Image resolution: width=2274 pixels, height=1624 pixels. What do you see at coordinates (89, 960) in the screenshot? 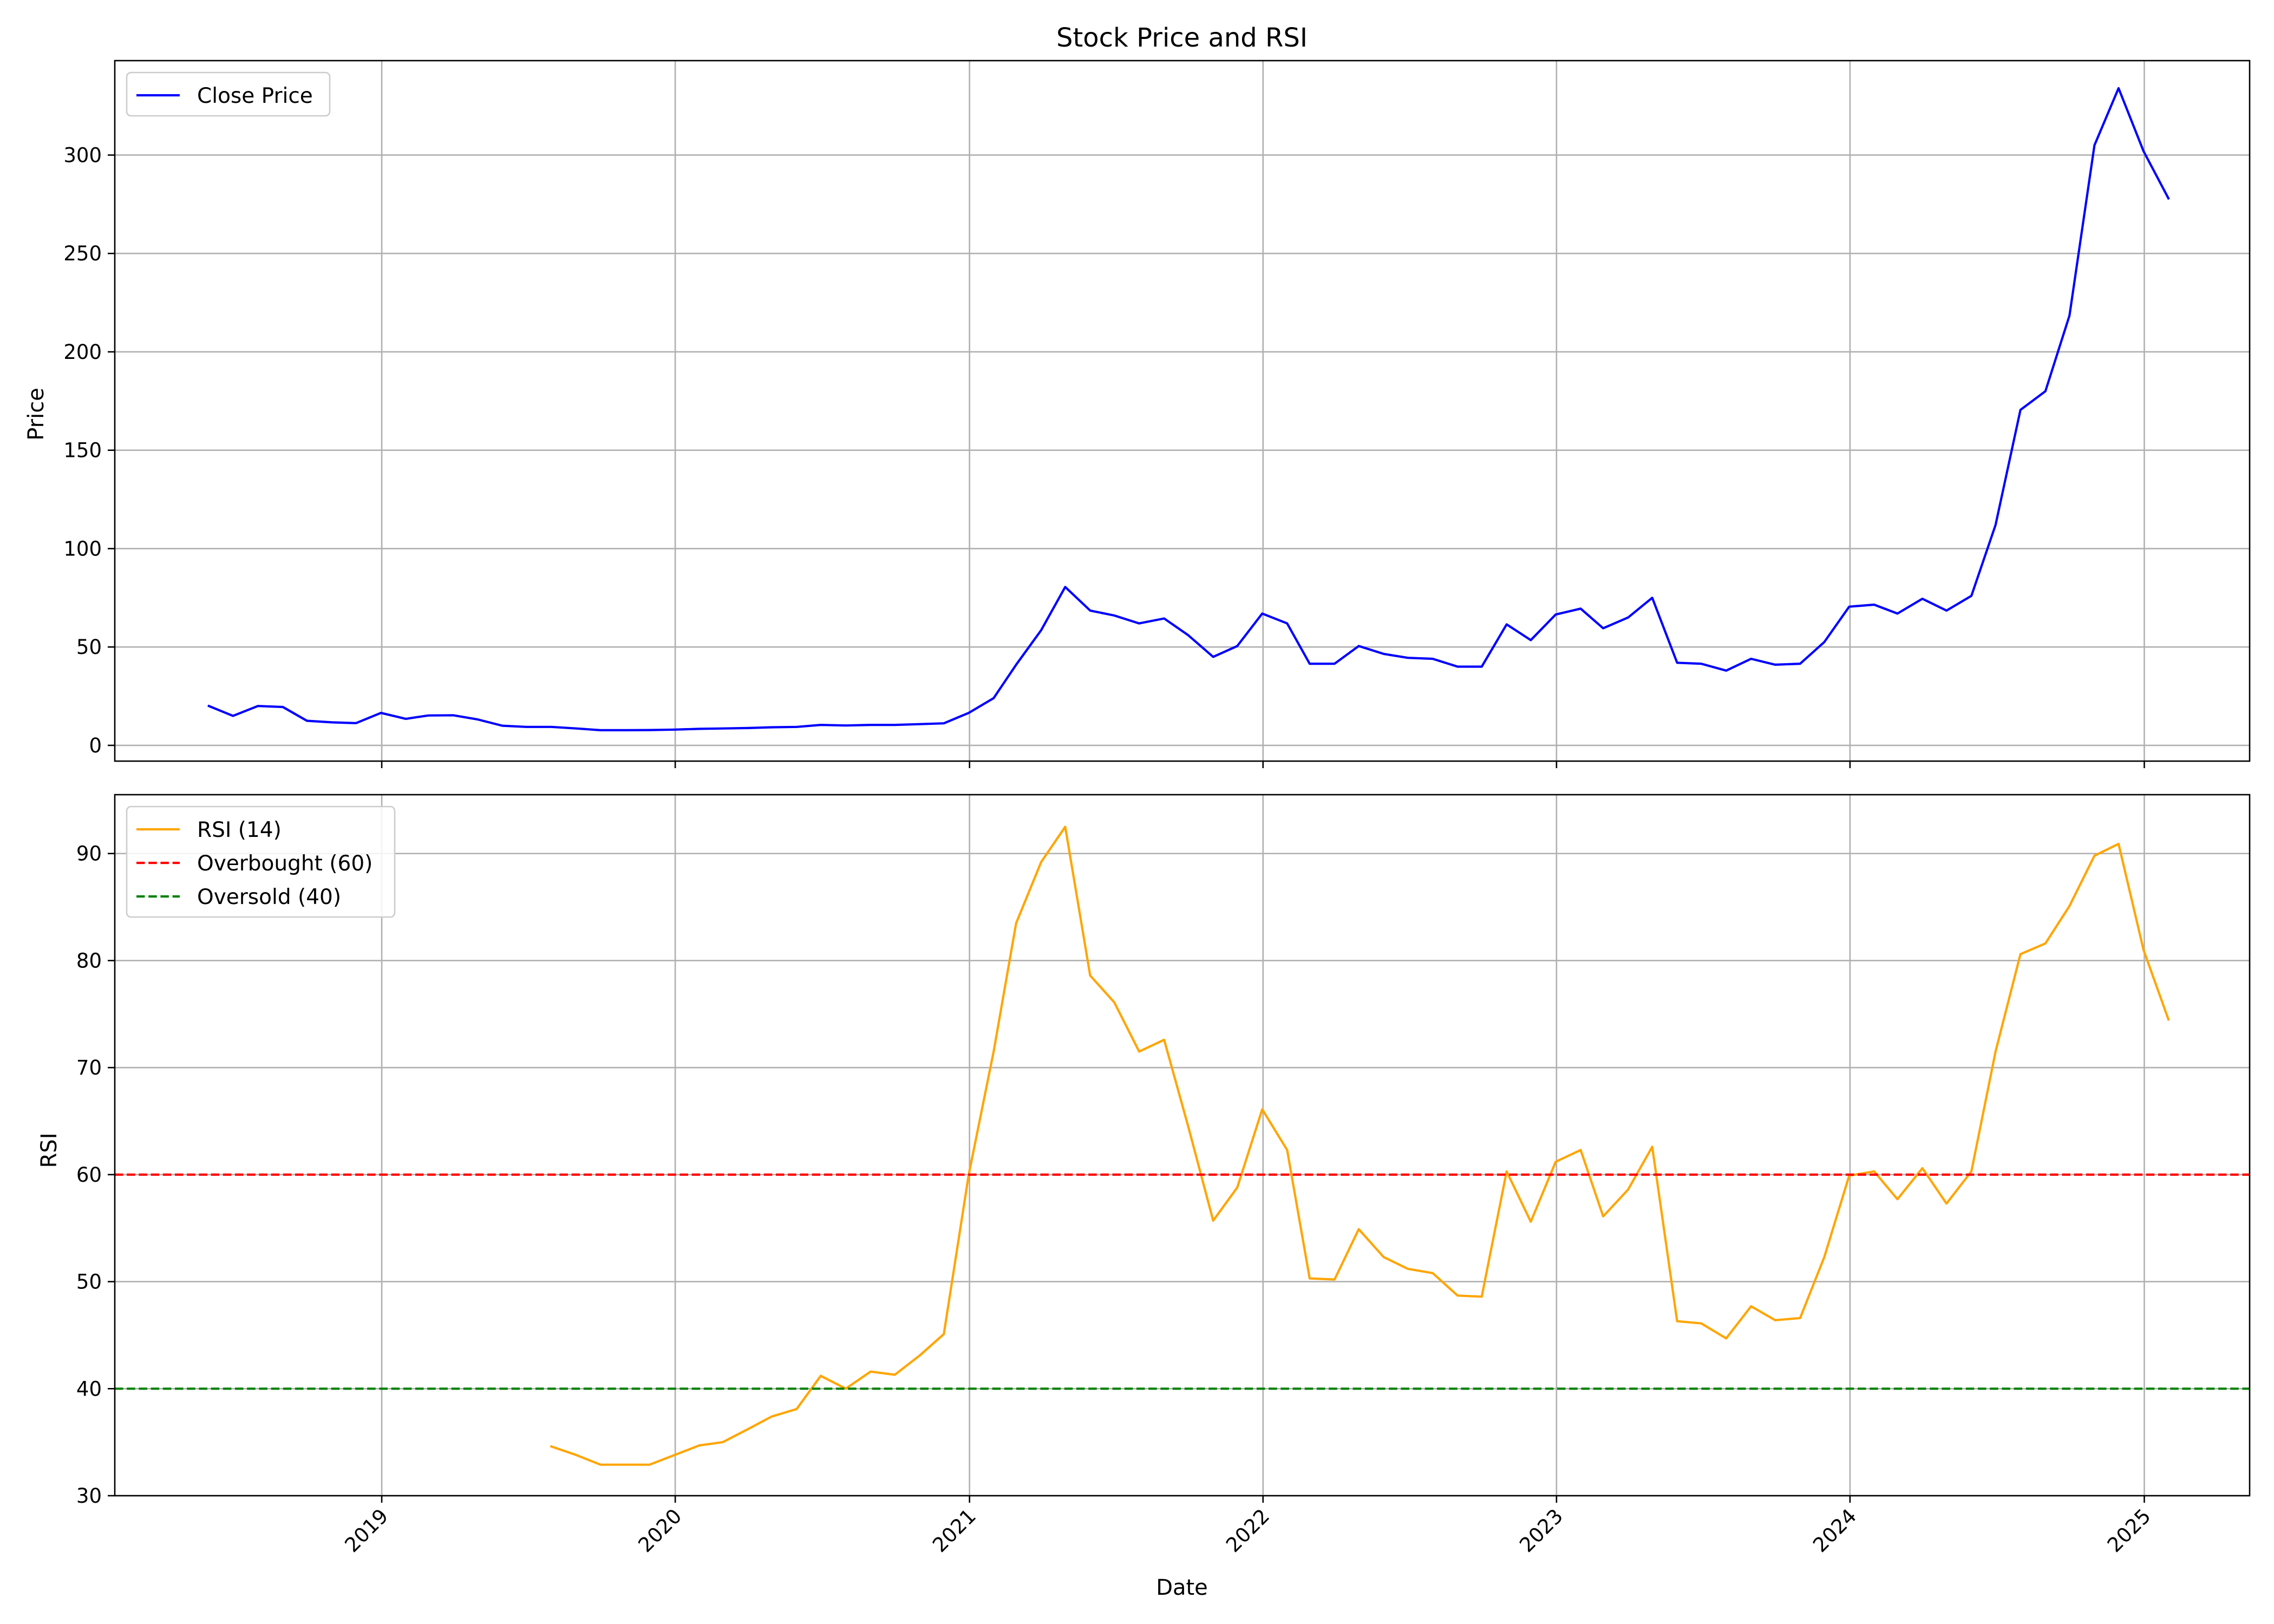
I see `rsi-ytick-label: 80` at bounding box center [89, 960].